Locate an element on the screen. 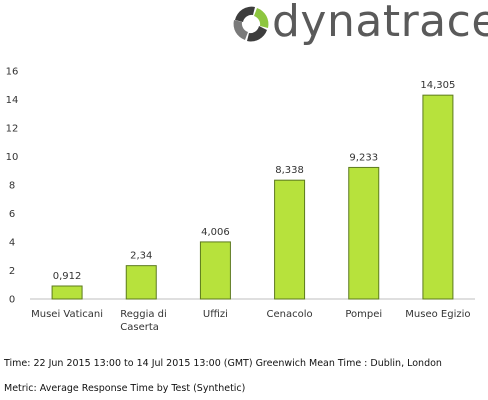 The height and width of the screenshot is (400, 488). category-label: Pompei is located at coordinates (363, 314).